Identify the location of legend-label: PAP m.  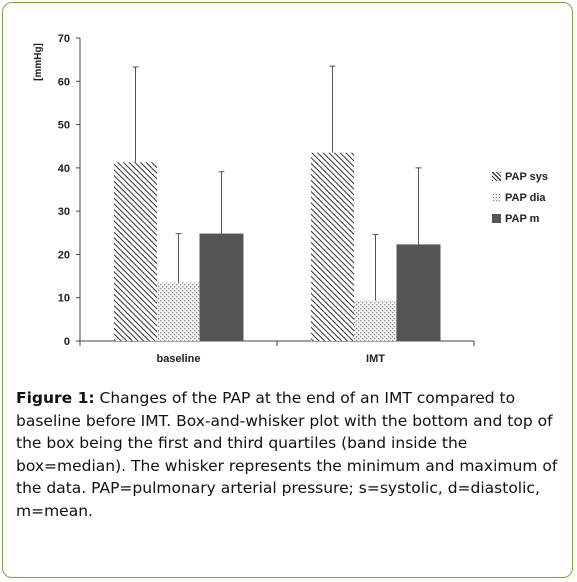
(522, 218).